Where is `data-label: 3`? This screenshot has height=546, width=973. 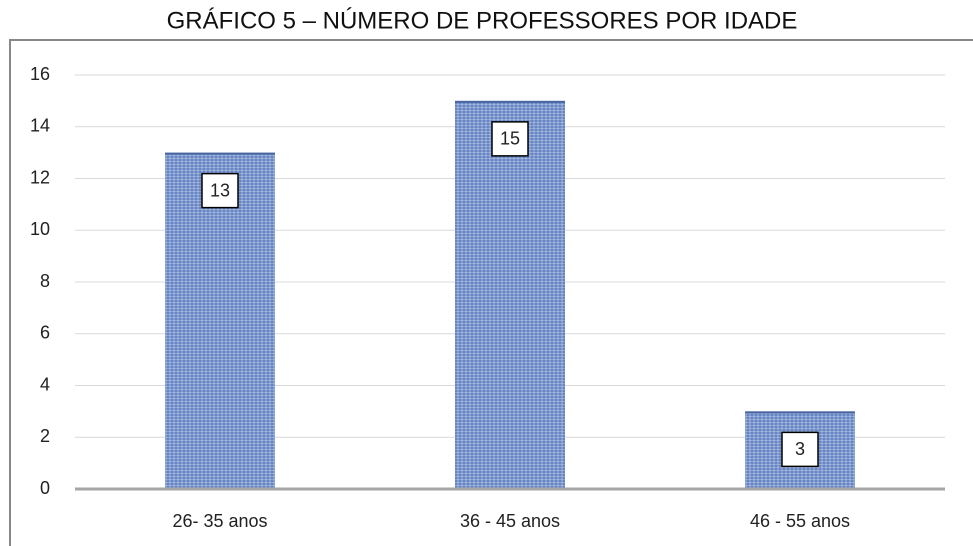 data-label: 3 is located at coordinates (800, 449).